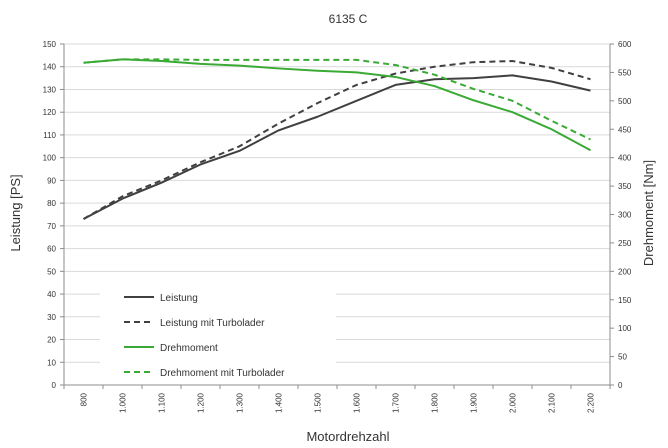 The height and width of the screenshot is (448, 668). Describe the element at coordinates (625, 186) in the screenshot. I see `y2-tick-label: 350` at that location.